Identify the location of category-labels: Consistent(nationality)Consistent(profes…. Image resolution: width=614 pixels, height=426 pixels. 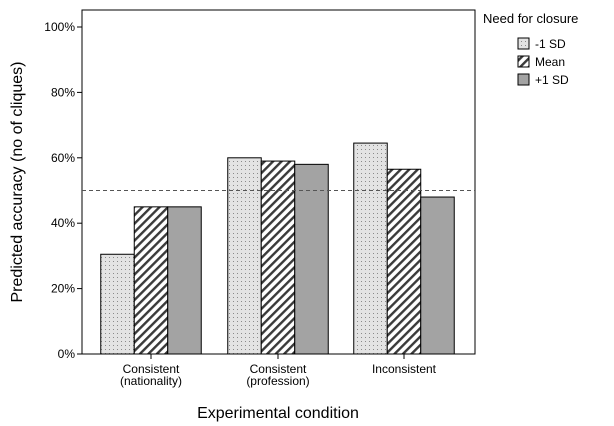
(278, 371).